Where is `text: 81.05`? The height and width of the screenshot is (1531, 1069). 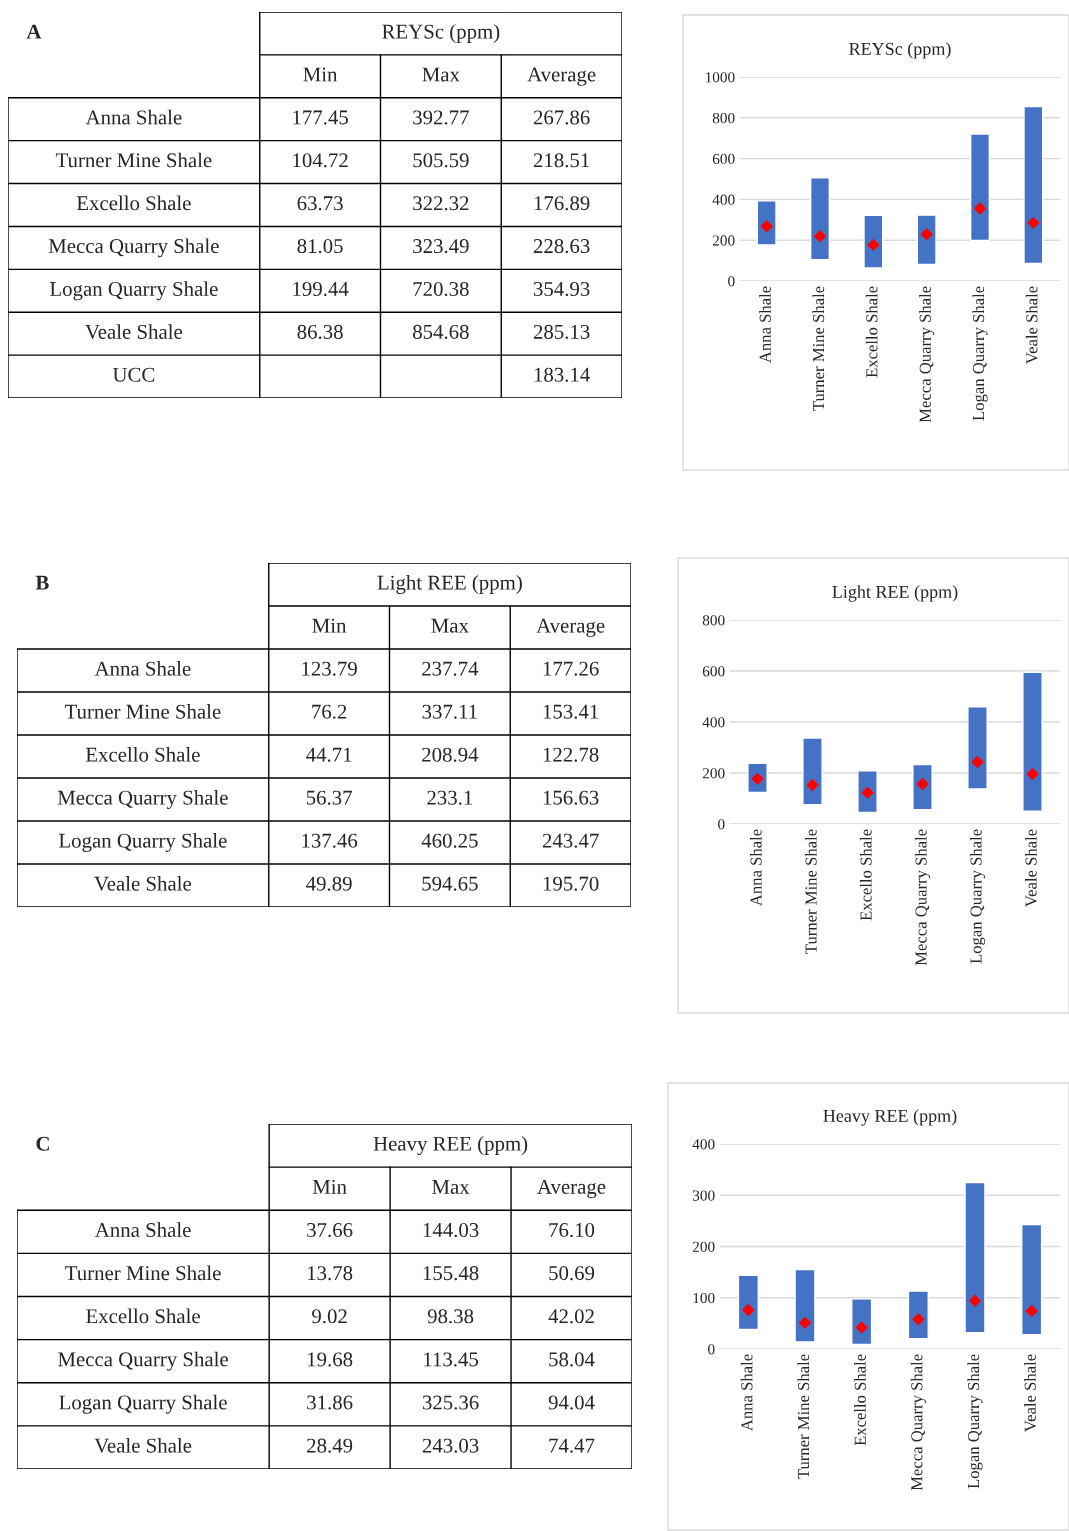
text: 81.05 is located at coordinates (320, 246).